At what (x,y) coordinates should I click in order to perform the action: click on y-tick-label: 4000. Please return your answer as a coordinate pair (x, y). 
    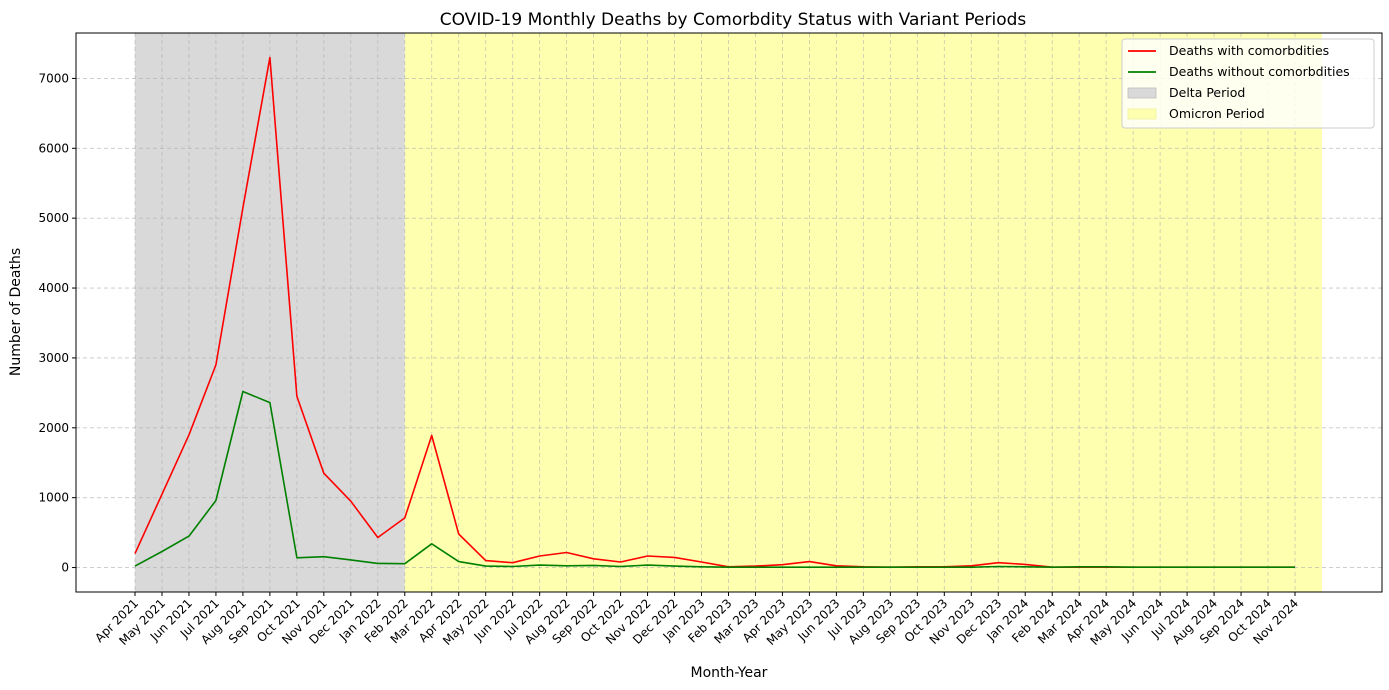
    Looking at the image, I should click on (53, 288).